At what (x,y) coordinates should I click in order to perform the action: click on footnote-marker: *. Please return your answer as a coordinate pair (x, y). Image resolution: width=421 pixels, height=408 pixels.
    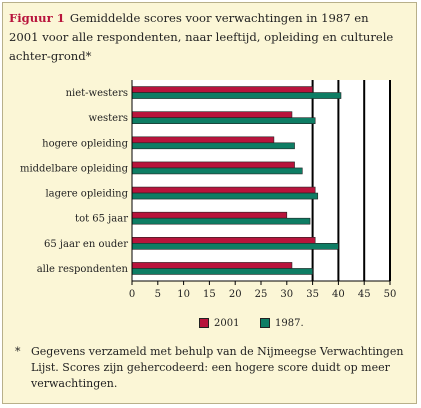
    Looking at the image, I should click on (18, 351).